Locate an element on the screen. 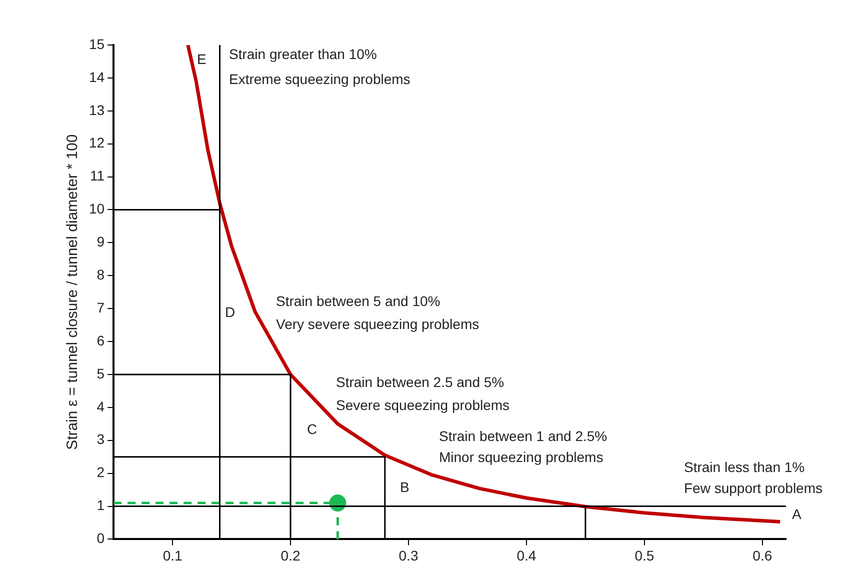 The image size is (843, 576). y-axis-title: Strain ε = tunnel closure / tunnel diameter * 100 is located at coordinates (73, 292).